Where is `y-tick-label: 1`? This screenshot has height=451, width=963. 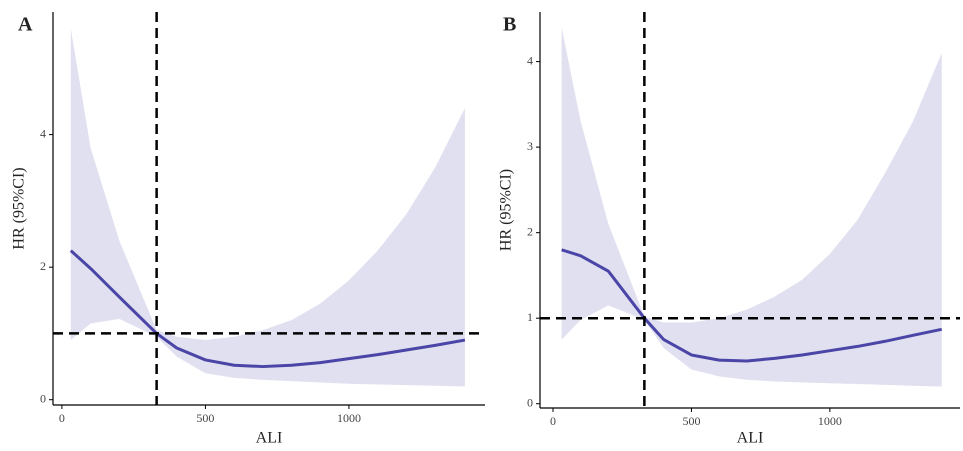 y-tick-label: 1 is located at coordinates (530, 317).